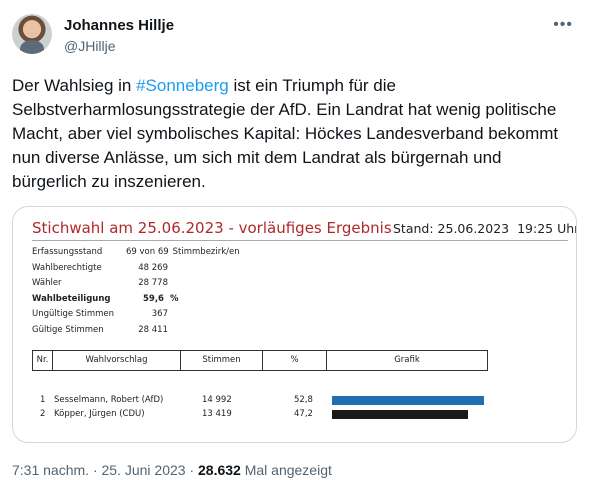  Describe the element at coordinates (303, 414) in the screenshot. I see `result-percent: 47,2` at that location.